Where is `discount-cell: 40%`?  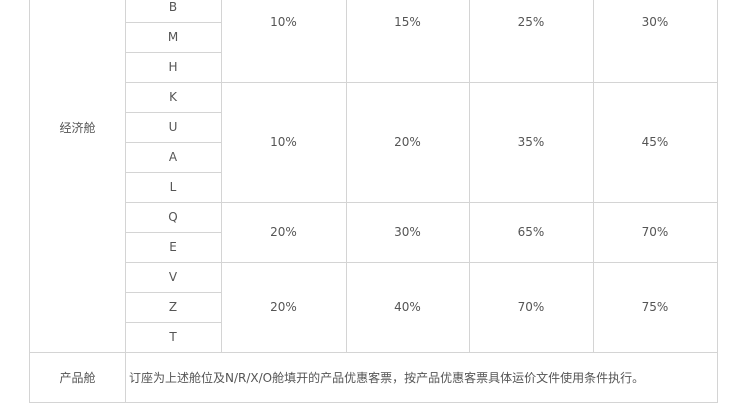 discount-cell: 40% is located at coordinates (408, 307).